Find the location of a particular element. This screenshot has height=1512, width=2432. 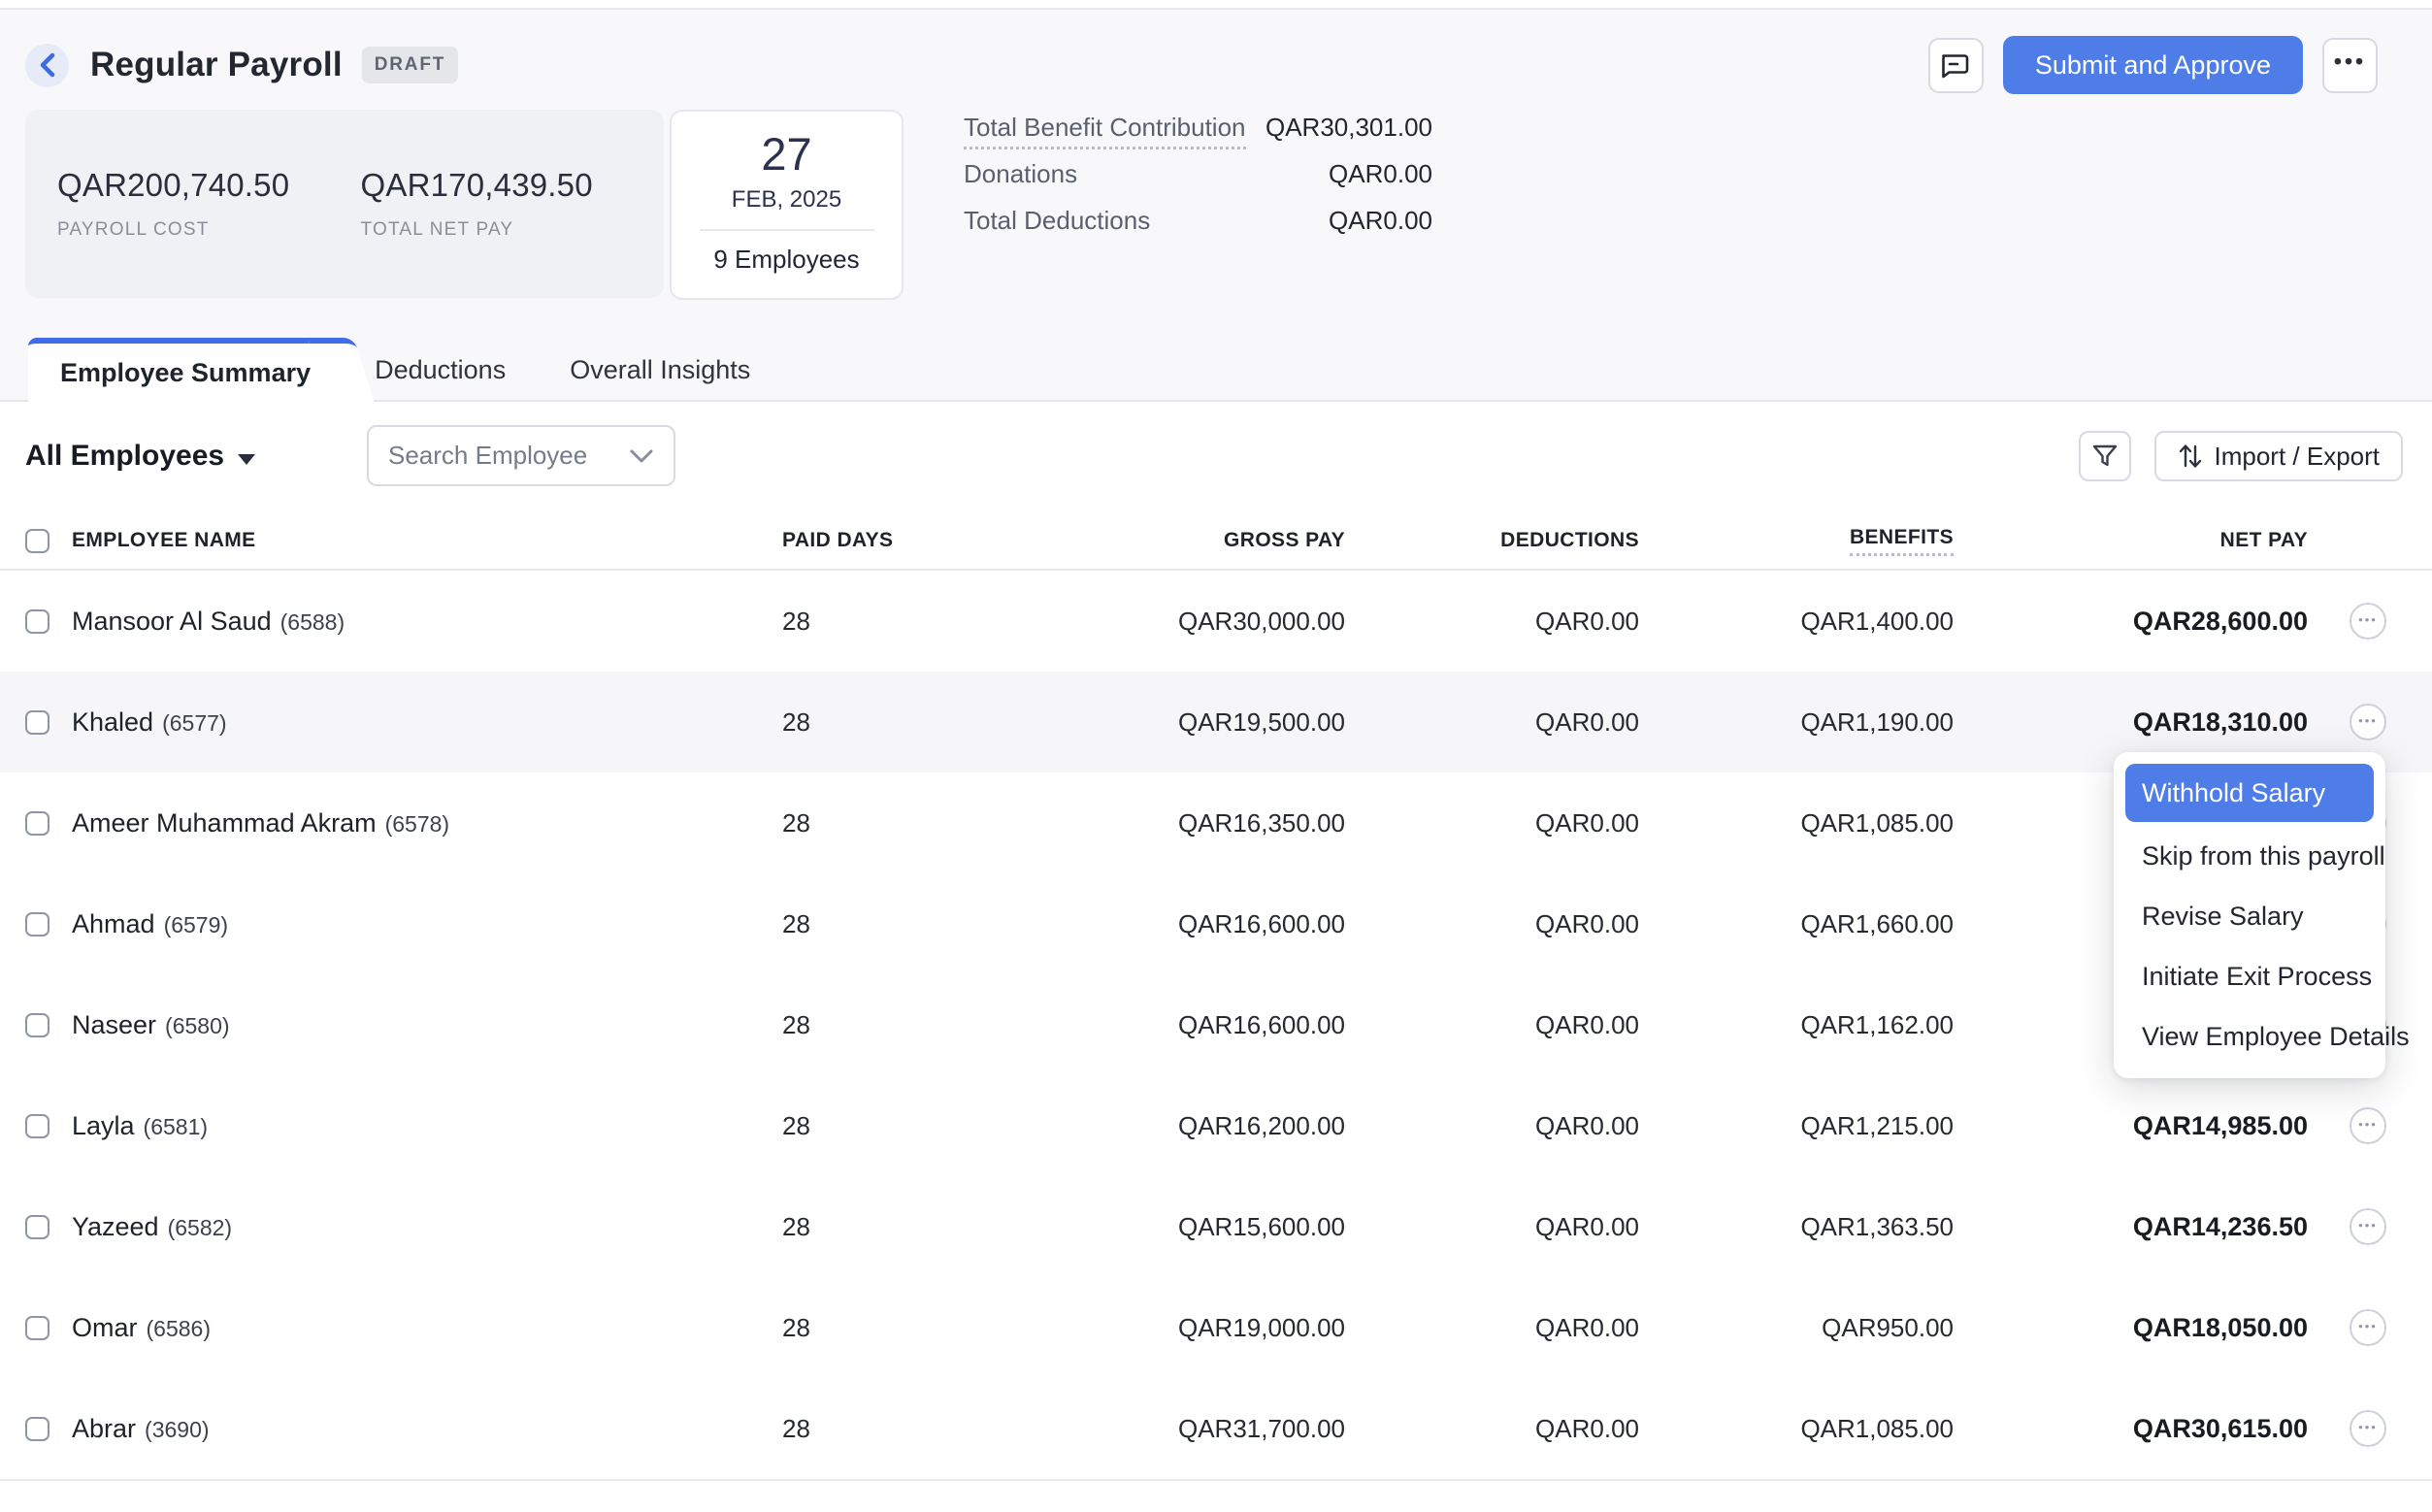

employee-scope-dropdown: All Employees is located at coordinates (140, 457).